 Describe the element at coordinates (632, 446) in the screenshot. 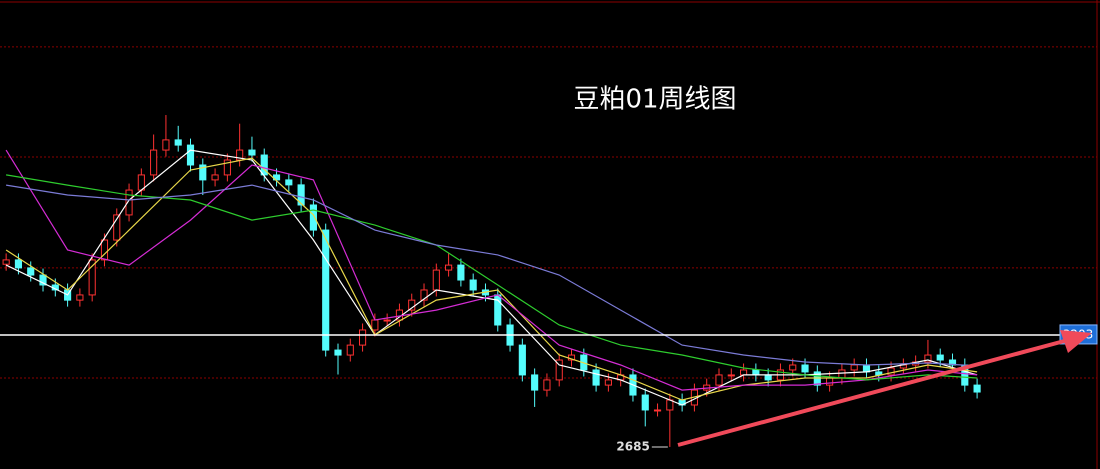

I see `low-label: 2685` at that location.